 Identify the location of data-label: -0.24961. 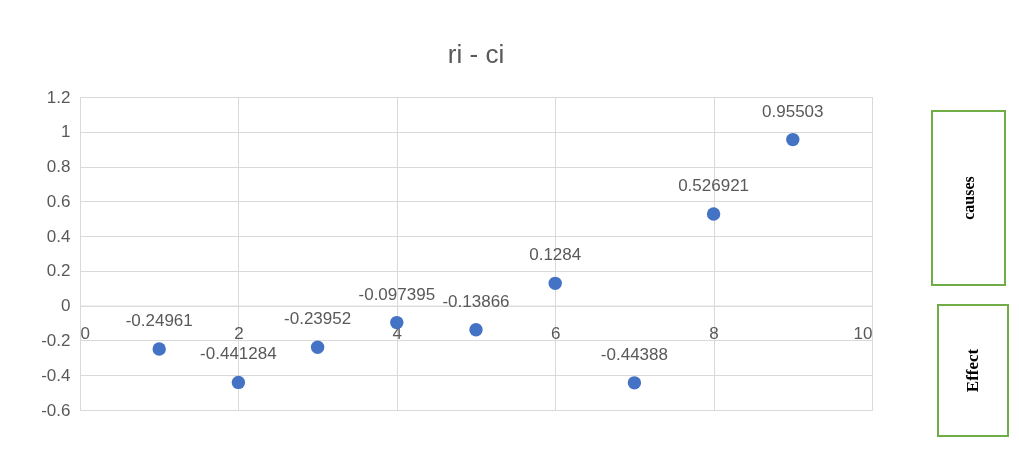
(159, 321).